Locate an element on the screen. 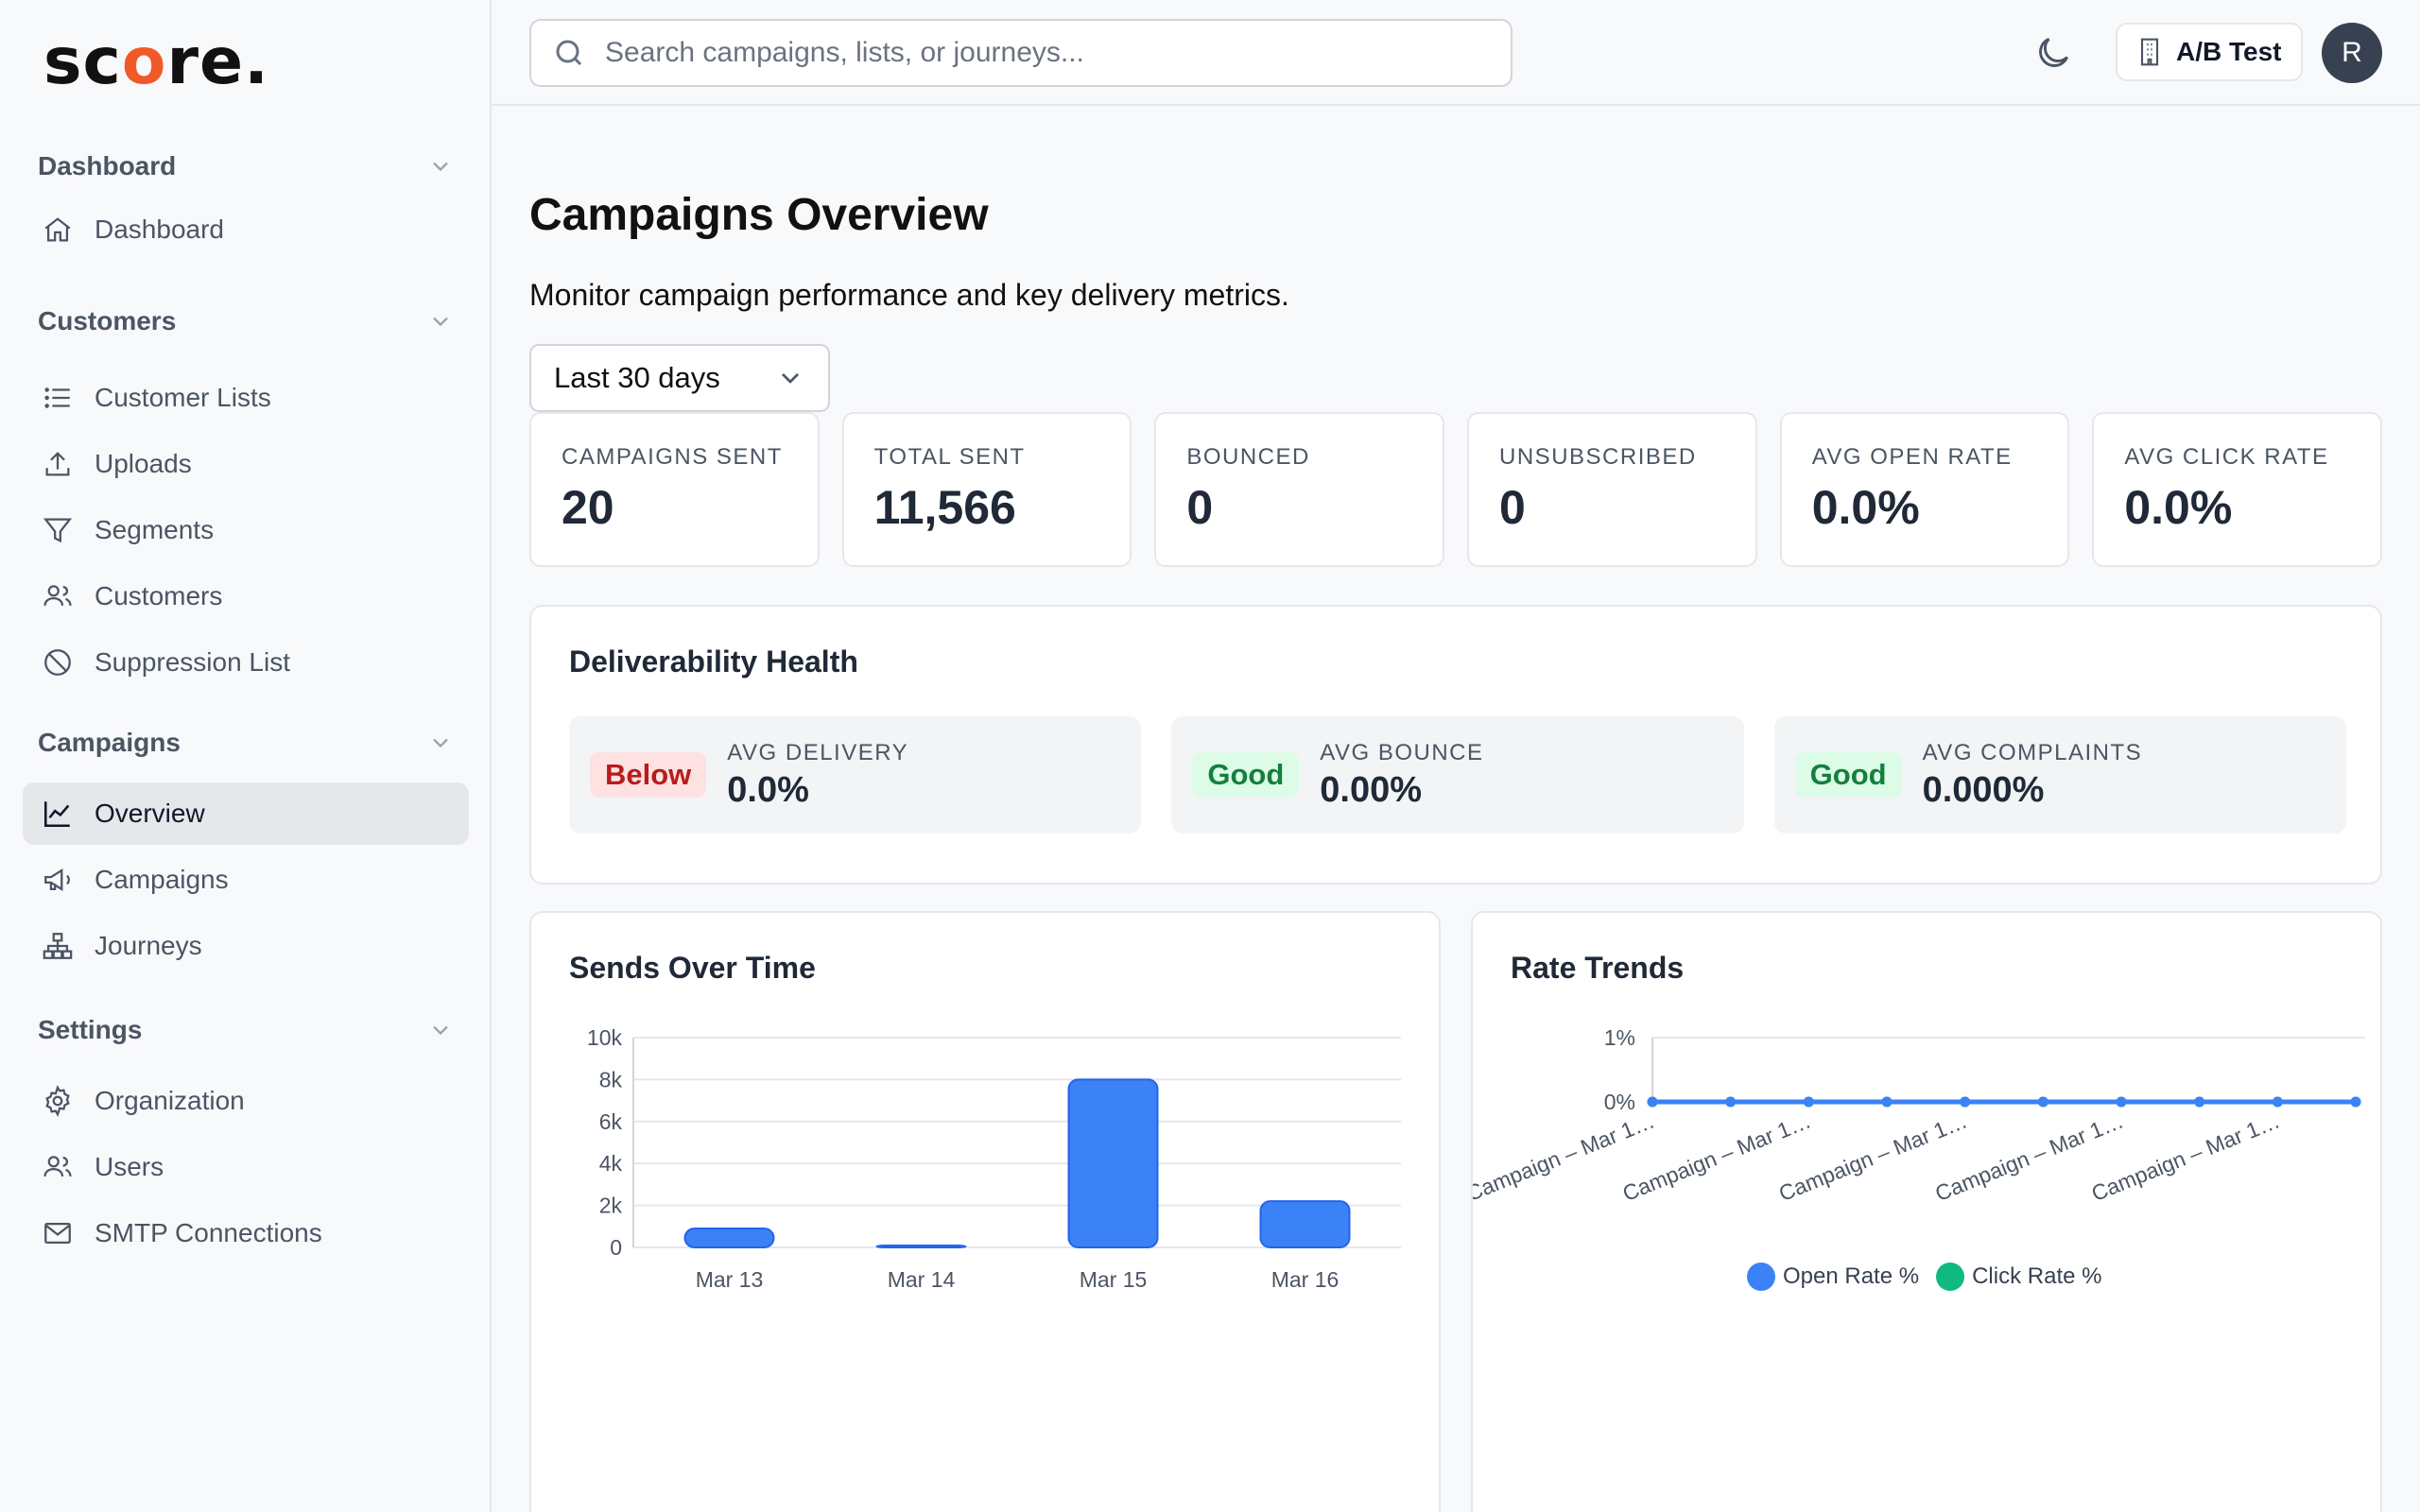  y-tick-label: 8k is located at coordinates (611, 1079).